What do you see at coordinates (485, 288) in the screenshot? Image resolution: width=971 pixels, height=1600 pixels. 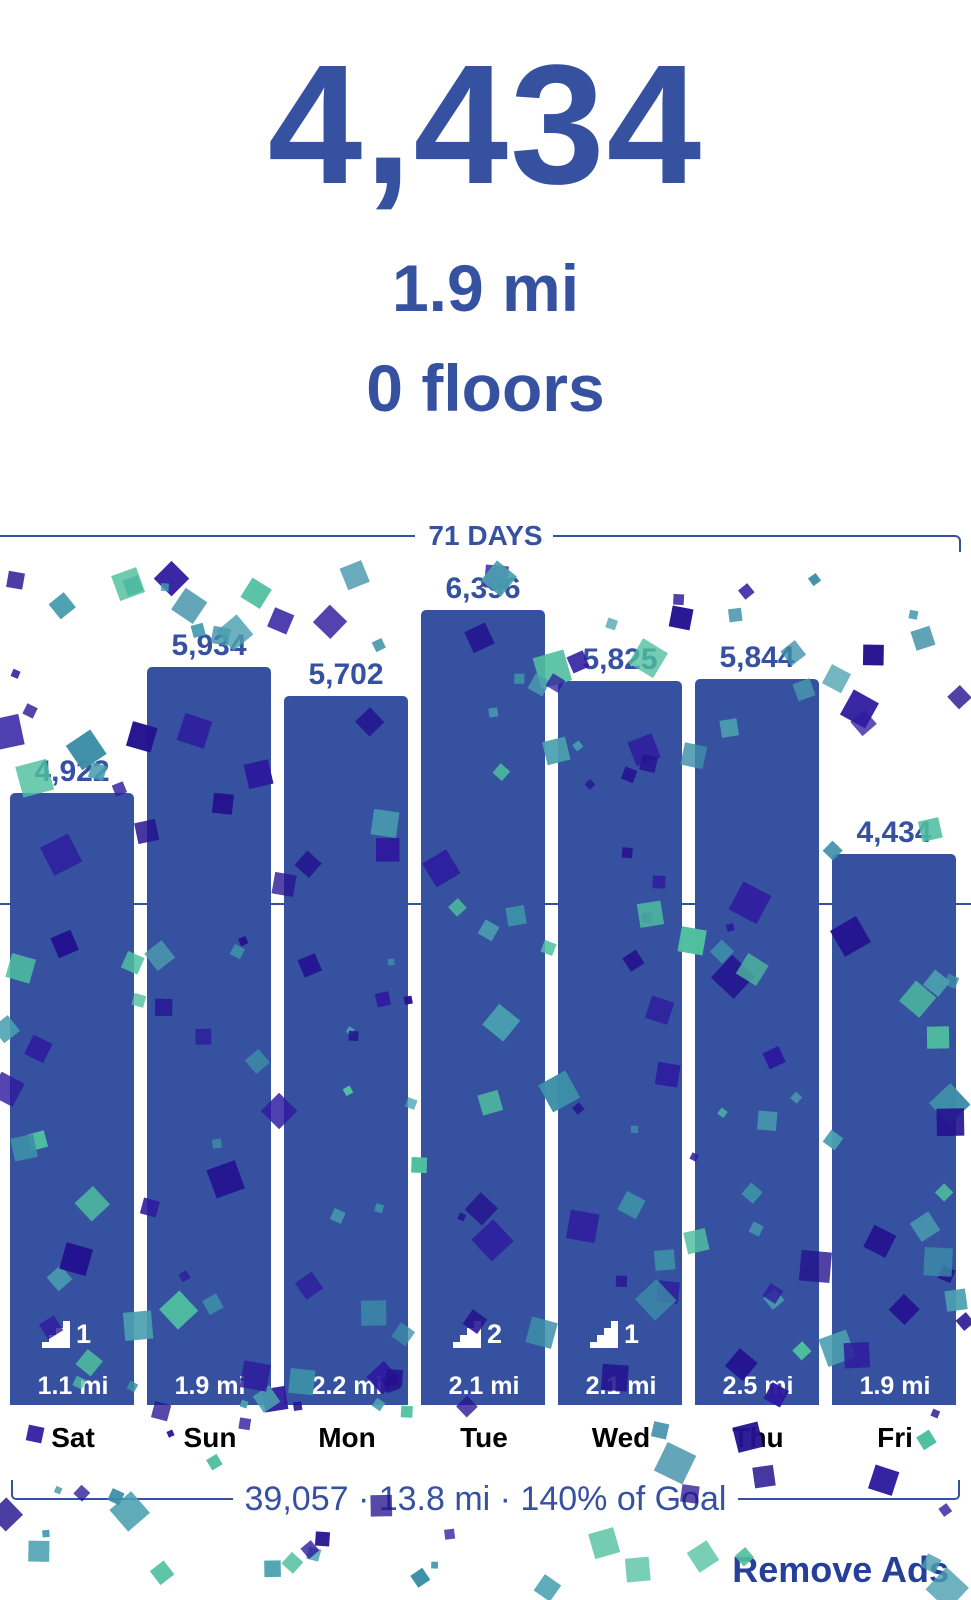 I see `today-distance: 1.9 mi` at bounding box center [485, 288].